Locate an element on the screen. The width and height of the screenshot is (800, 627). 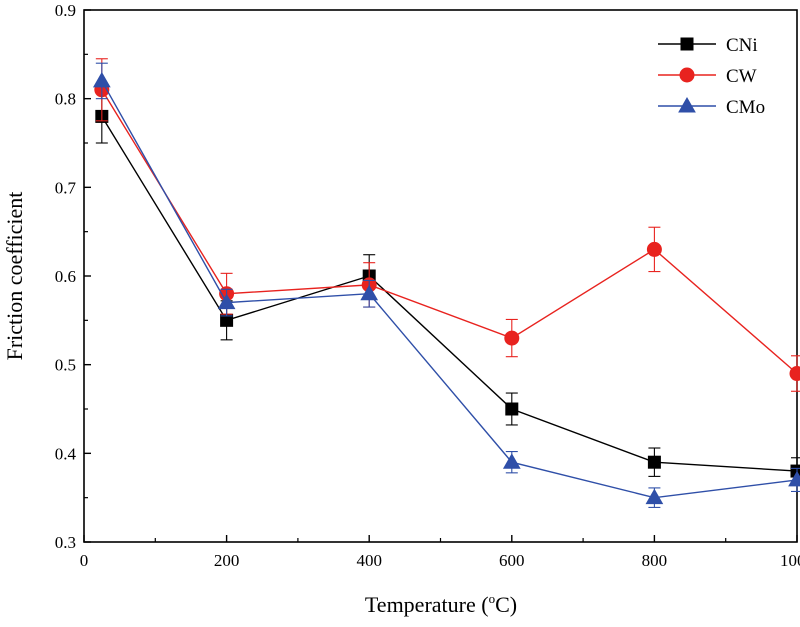
x-axis-title-degree: o is located at coordinates (492, 598).